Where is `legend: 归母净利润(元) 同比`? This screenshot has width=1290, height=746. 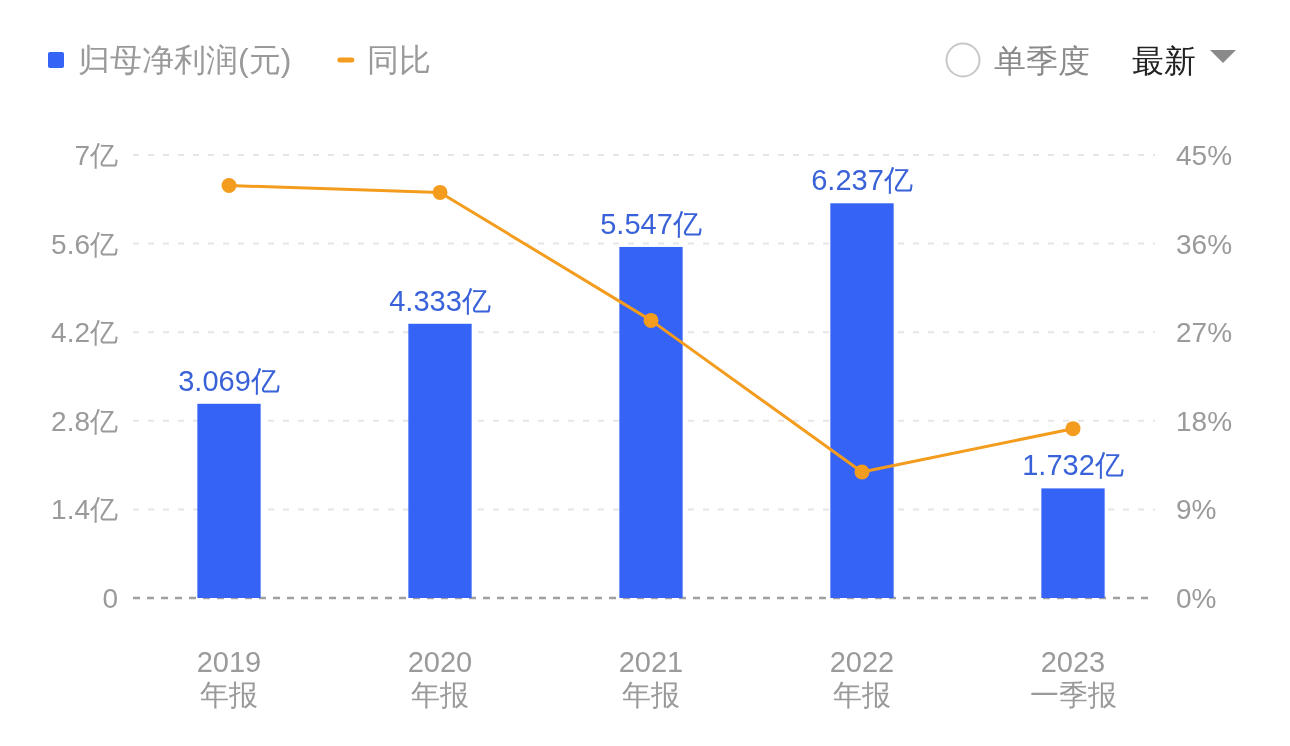 legend: 归母净利润(元) 同比 is located at coordinates (240, 60).